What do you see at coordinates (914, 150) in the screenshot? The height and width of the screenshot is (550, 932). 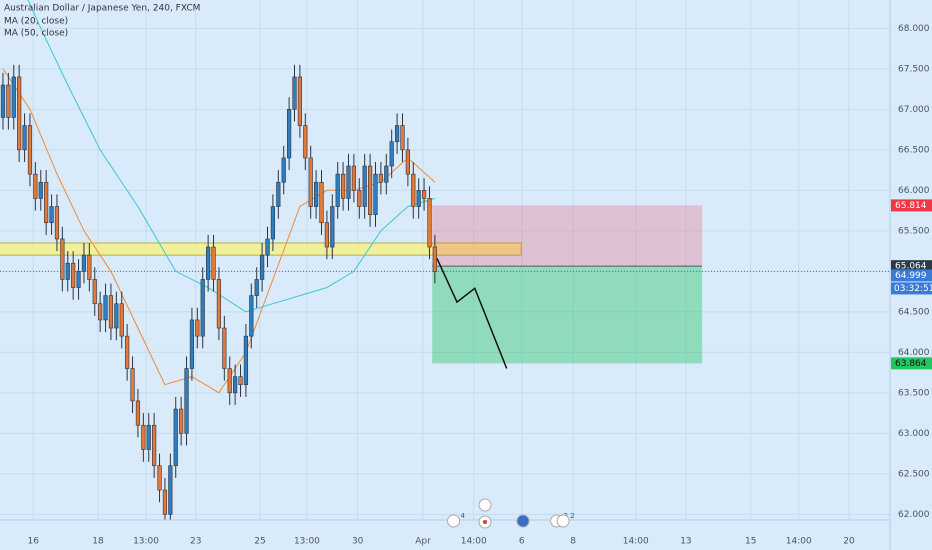 I see `y-tick-label: 66.500` at bounding box center [914, 150].